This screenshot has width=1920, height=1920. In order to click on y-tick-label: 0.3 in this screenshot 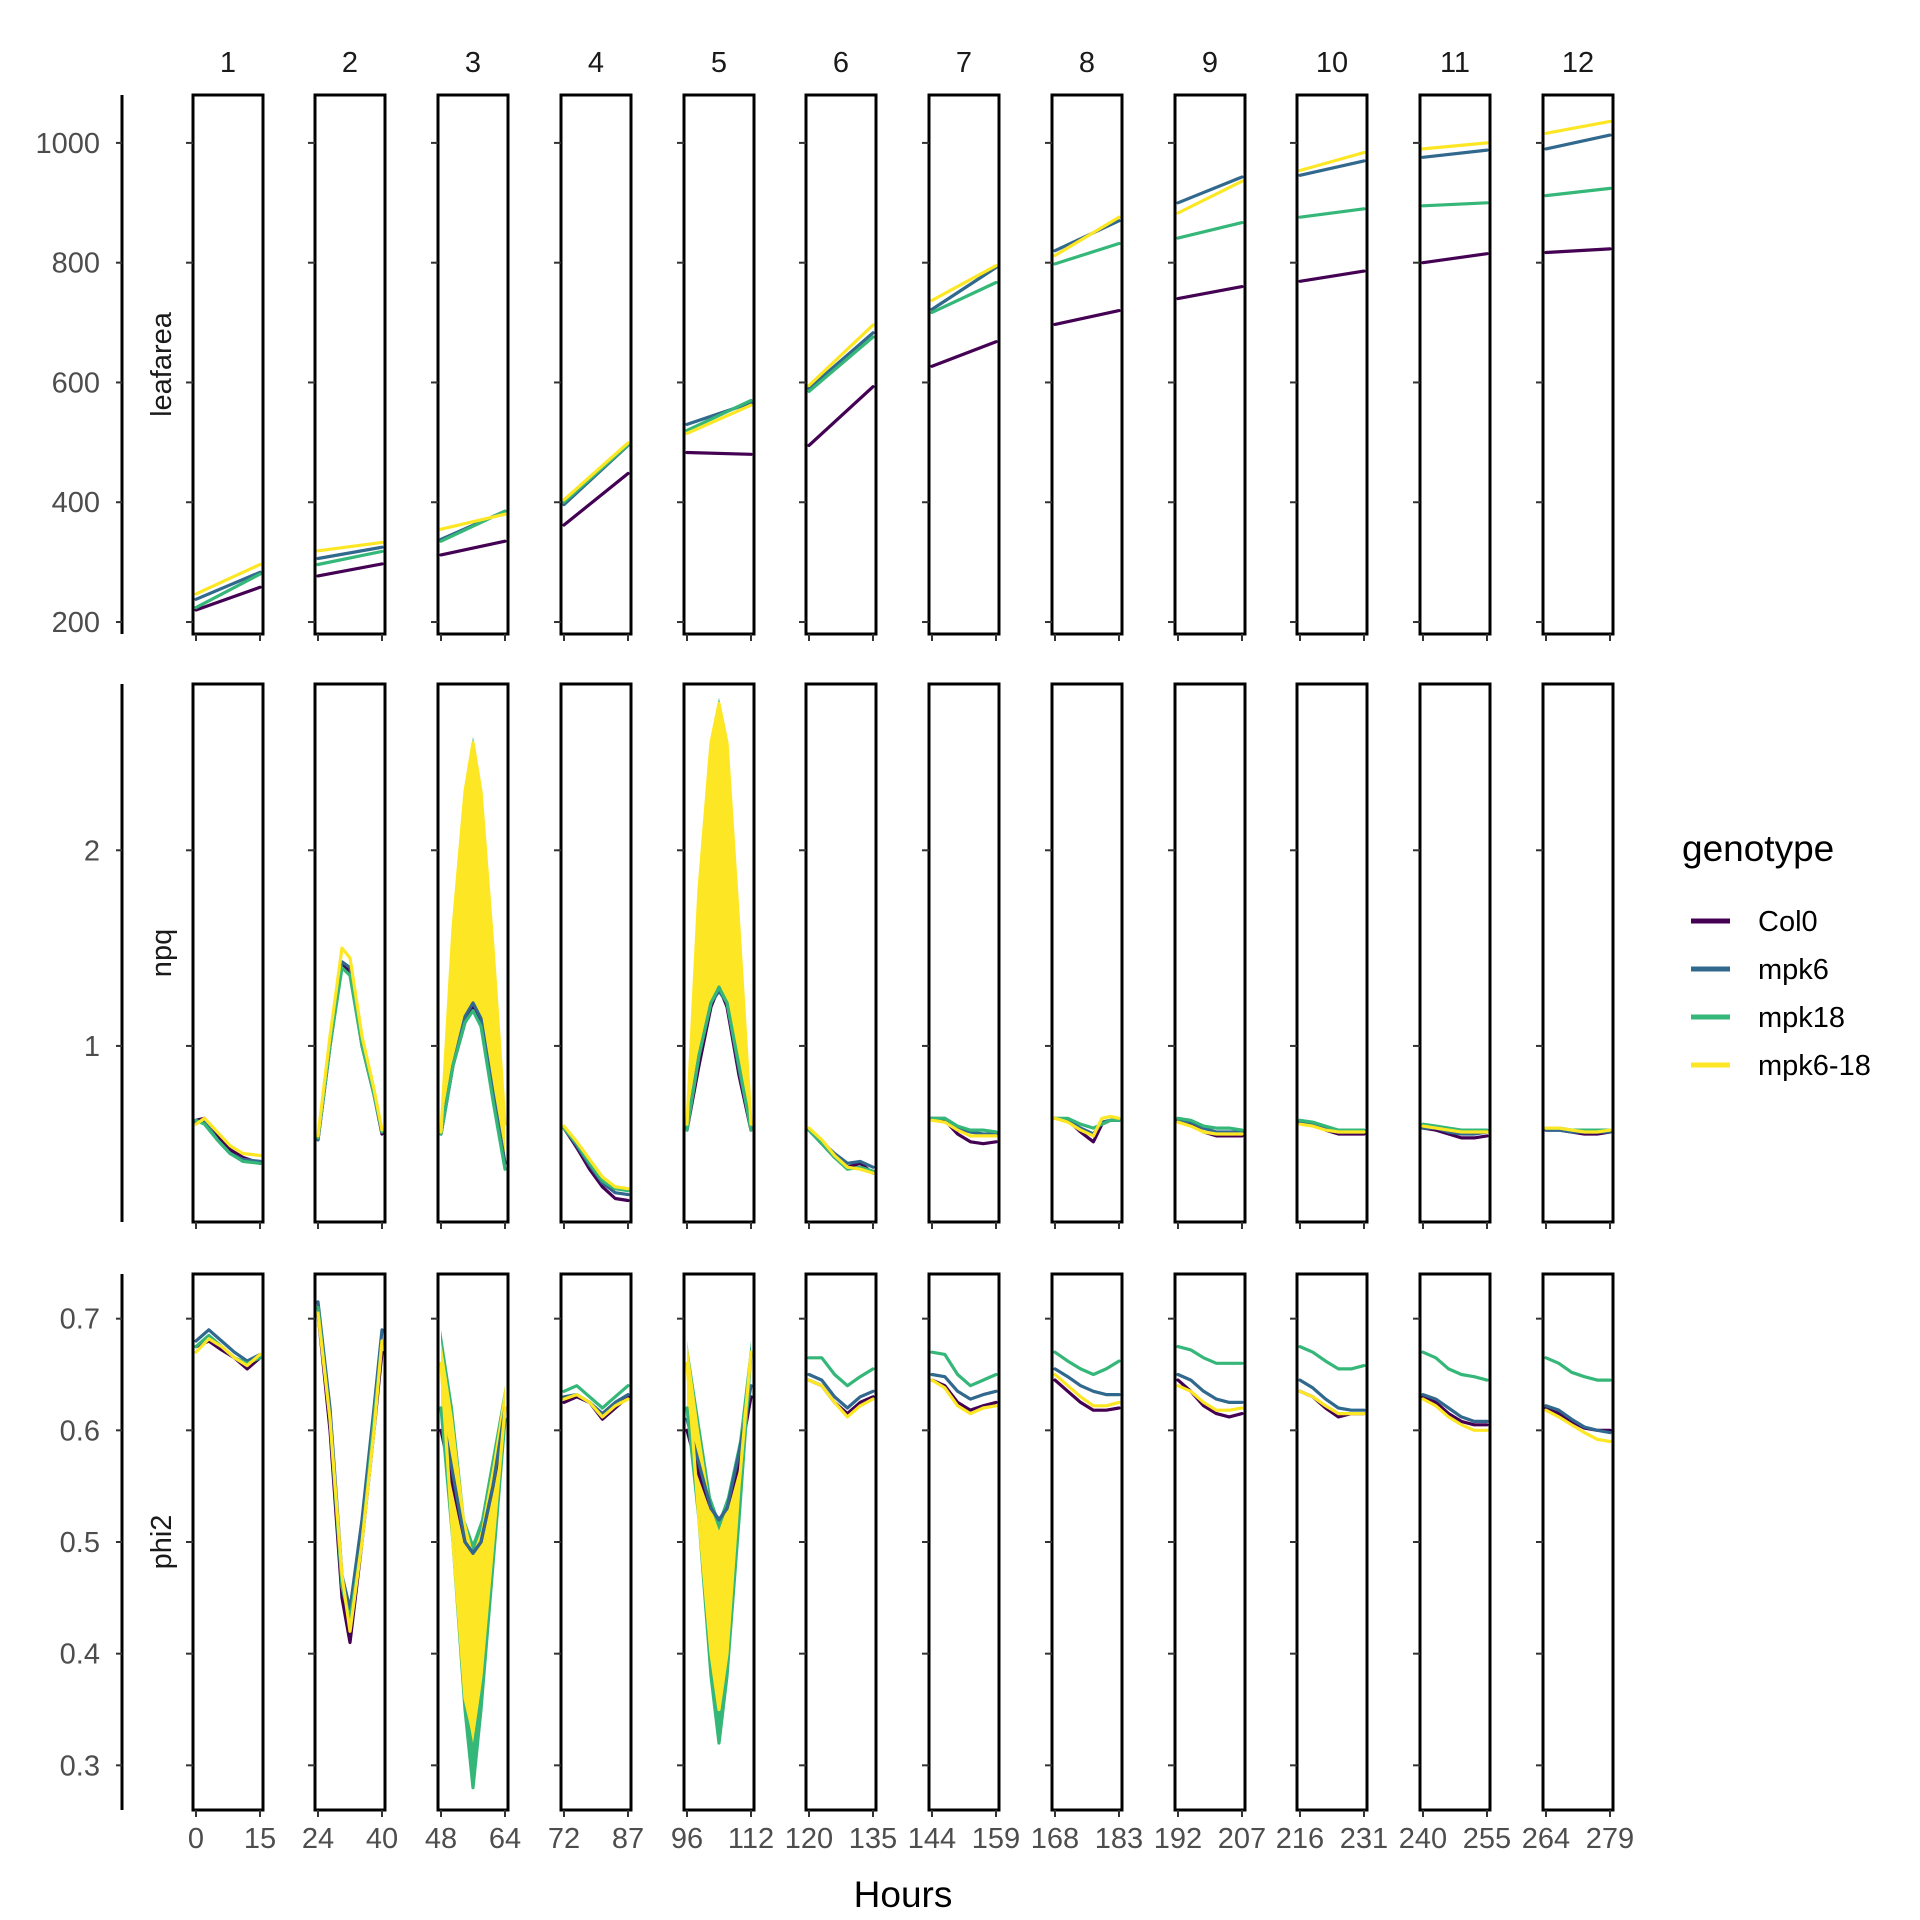, I will do `click(80, 1766)`.